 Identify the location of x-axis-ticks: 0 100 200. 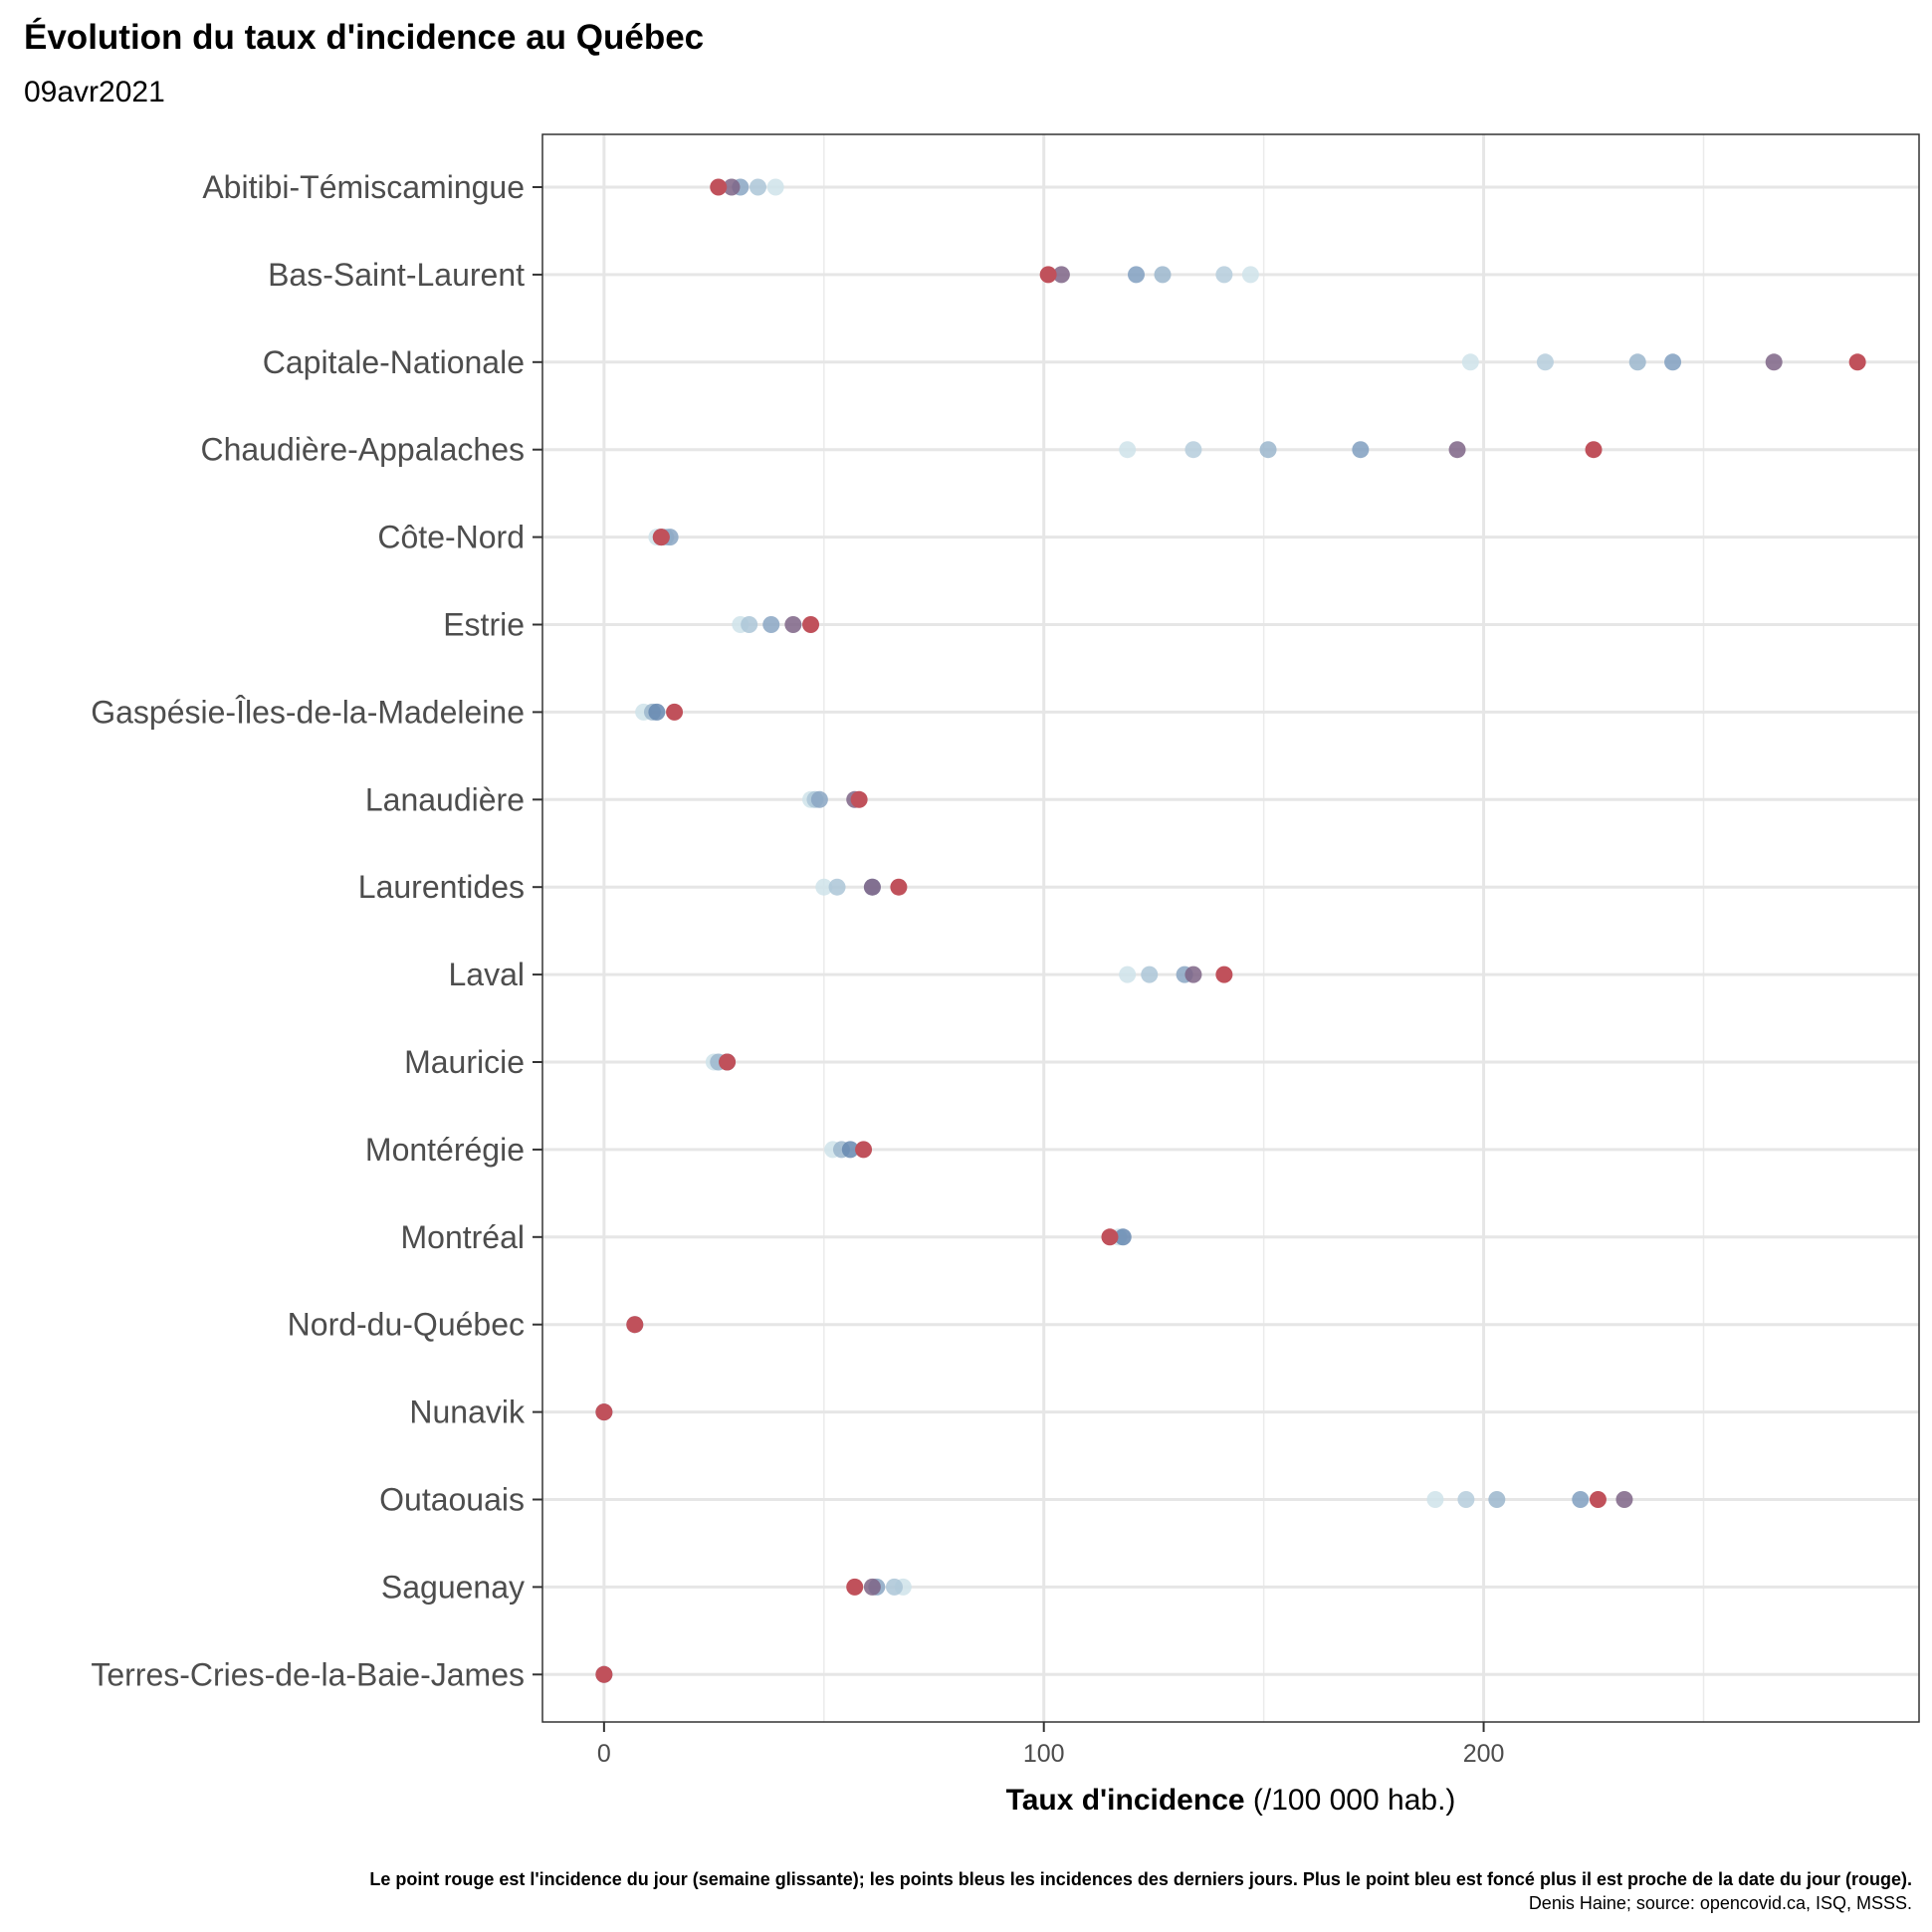
(1051, 1745).